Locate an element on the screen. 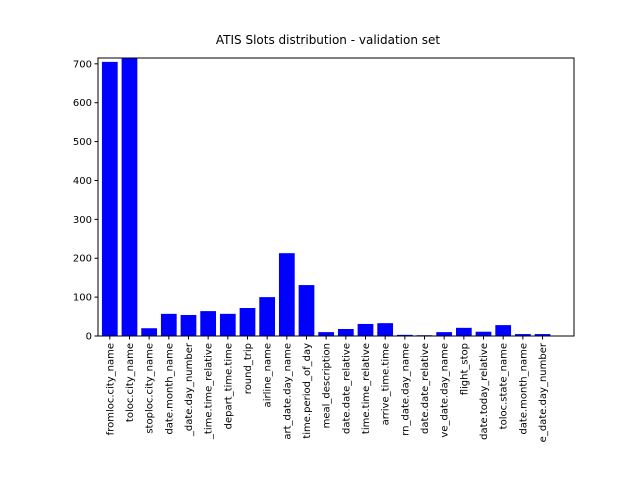 The height and width of the screenshot is (480, 640). x-tick-label: date.today_relative is located at coordinates (484, 391).